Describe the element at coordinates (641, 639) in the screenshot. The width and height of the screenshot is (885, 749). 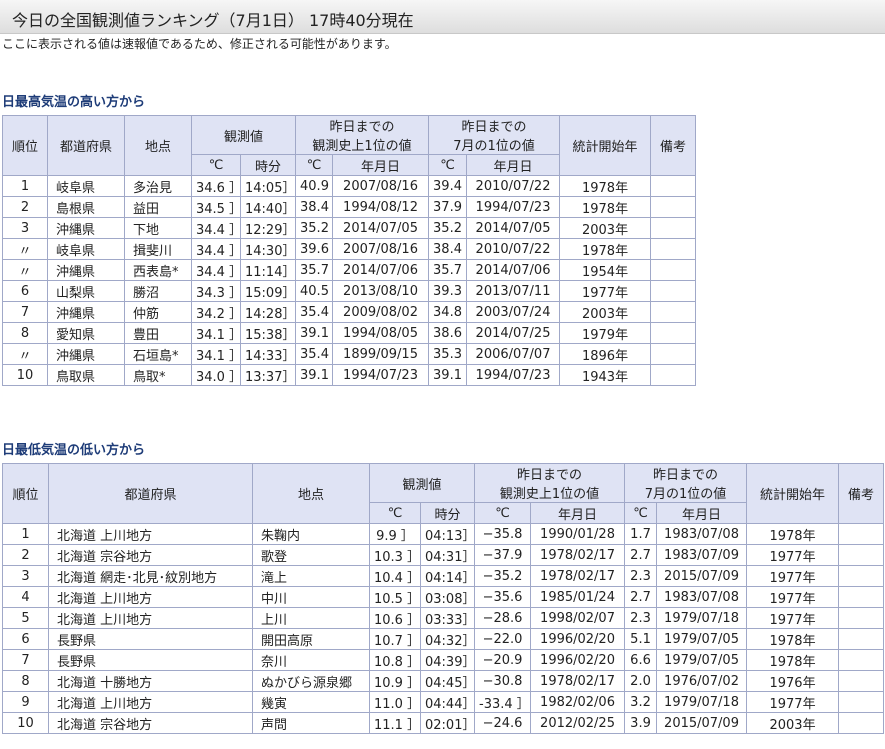
I see `table-cell: 5.1` at that location.